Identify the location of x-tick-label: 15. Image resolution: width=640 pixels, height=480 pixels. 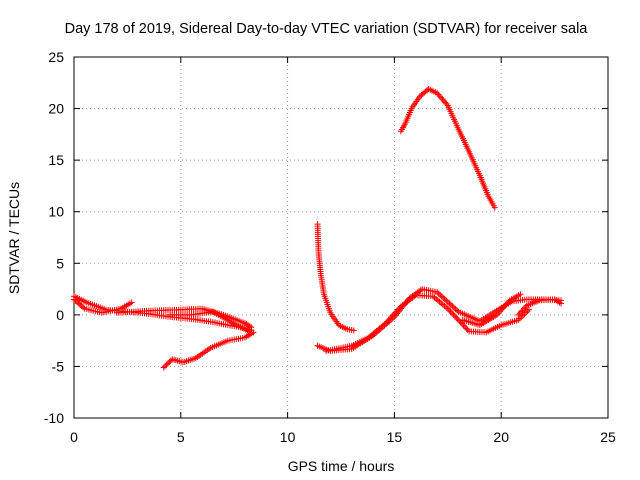
(395, 437).